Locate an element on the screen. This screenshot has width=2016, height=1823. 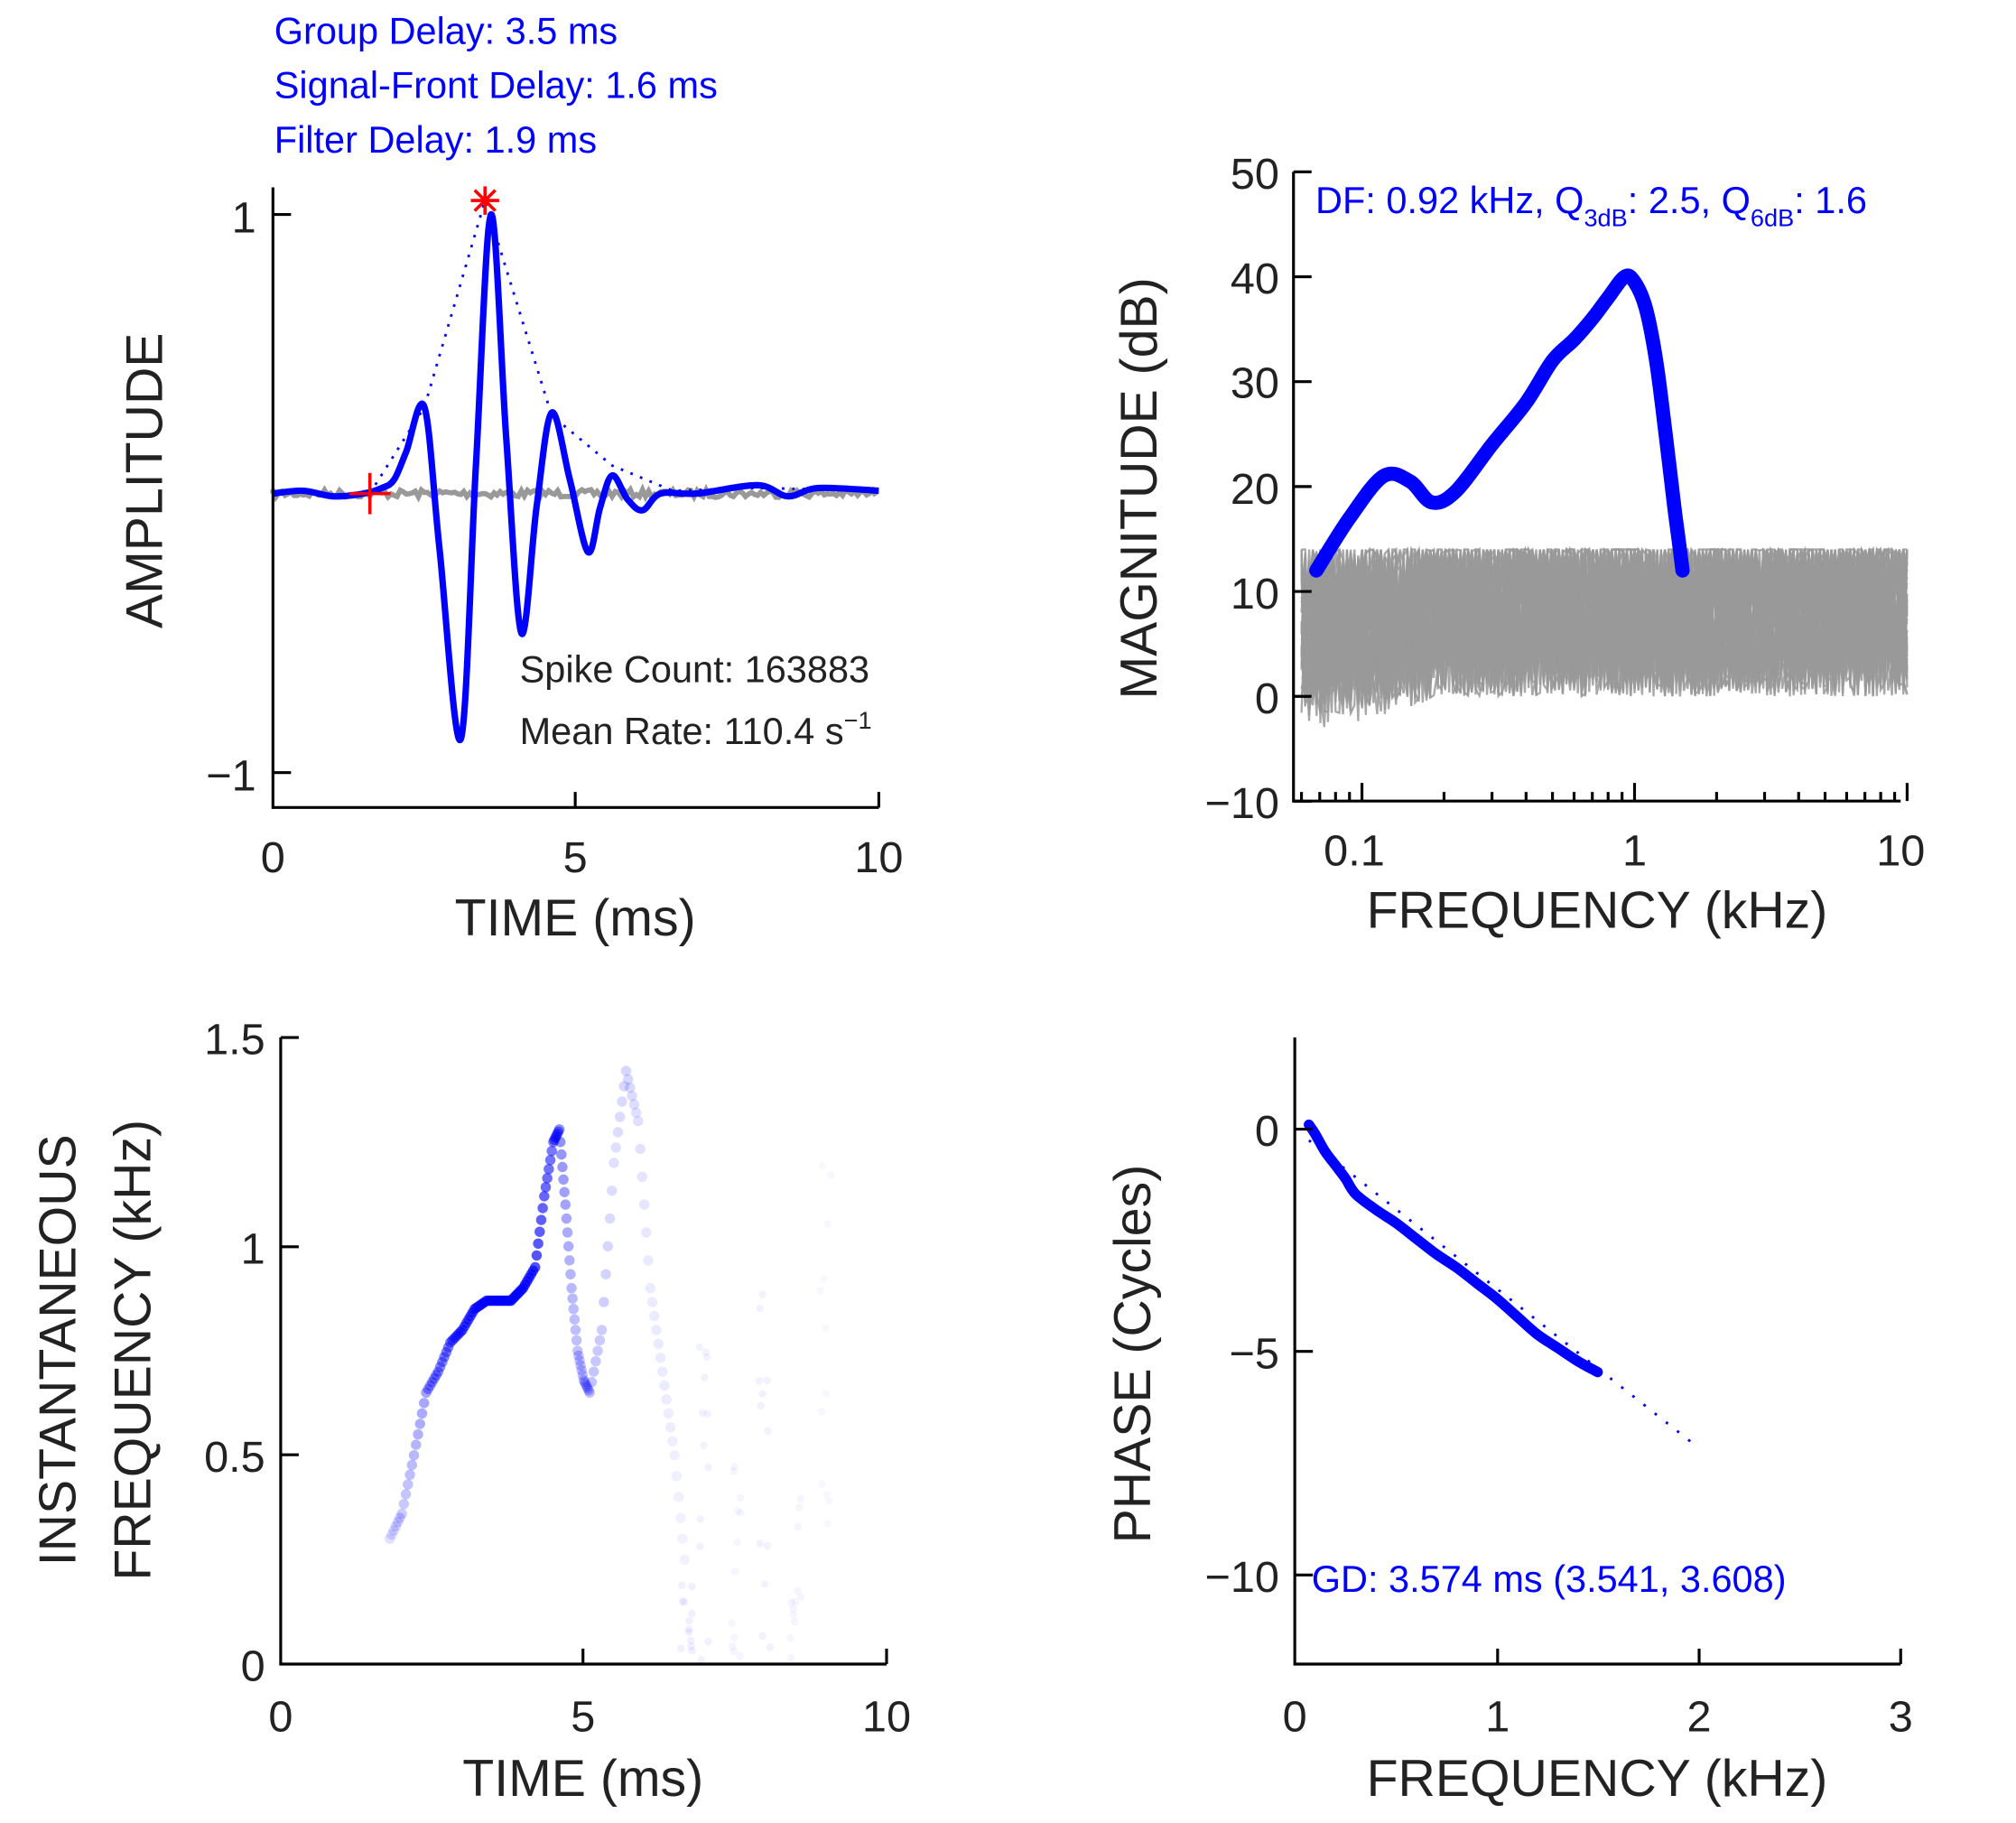
inst-freq-ticks is located at coordinates (584, 1350).